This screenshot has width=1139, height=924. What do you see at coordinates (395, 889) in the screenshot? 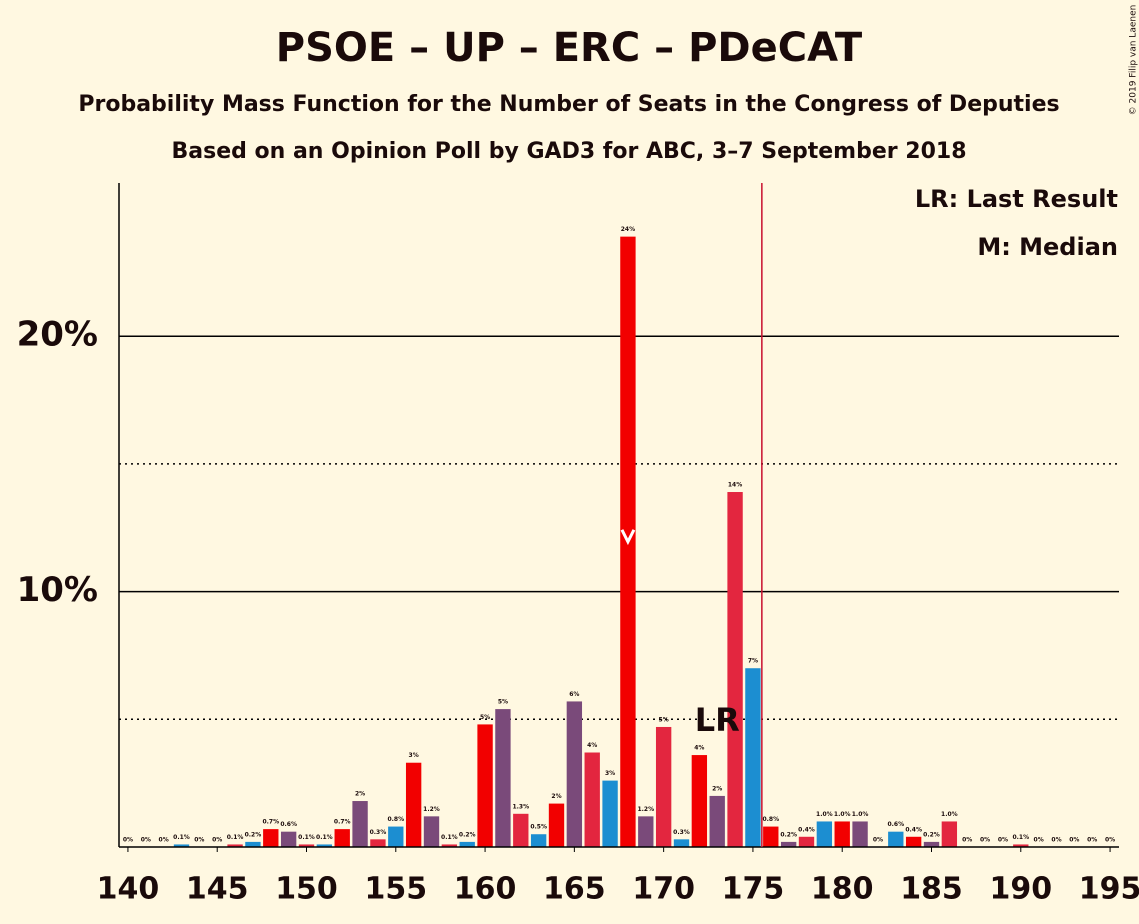
I see `x-tick-label: 155` at bounding box center [395, 889].